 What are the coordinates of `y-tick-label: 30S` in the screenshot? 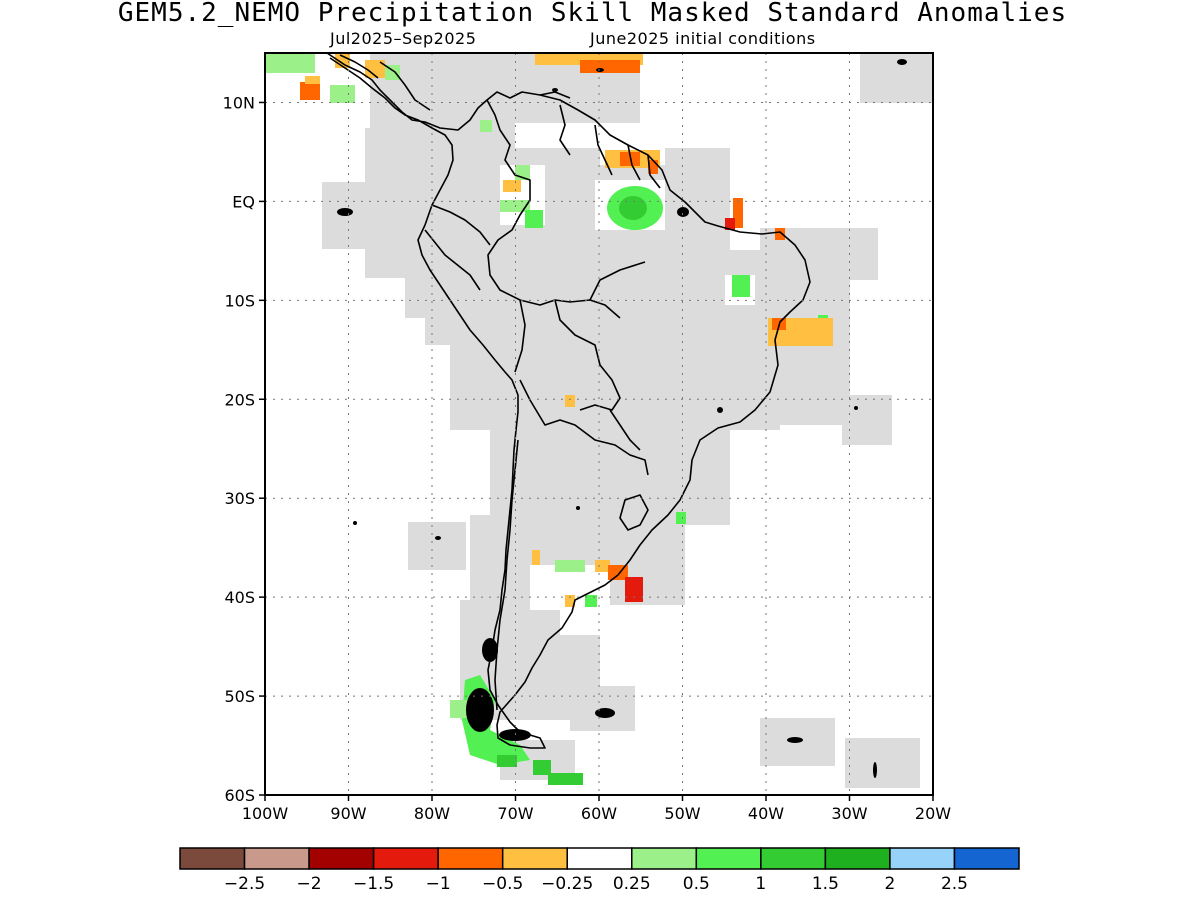 It's located at (239, 498).